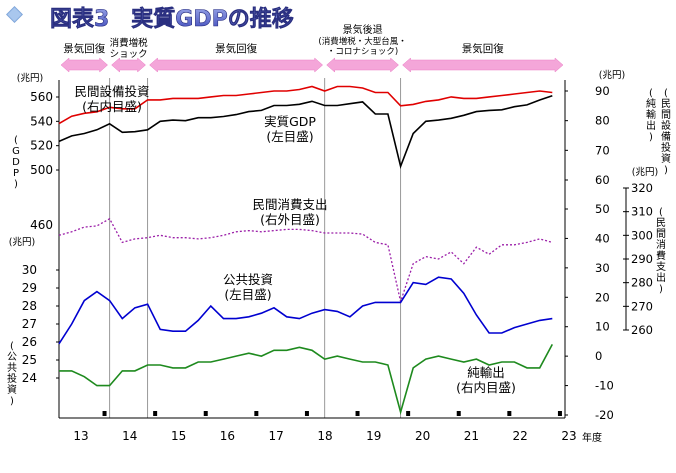 Image resolution: width=676 pixels, height=473 pixels. I want to click on gdp-axis-title-char: P, so click(16, 173).